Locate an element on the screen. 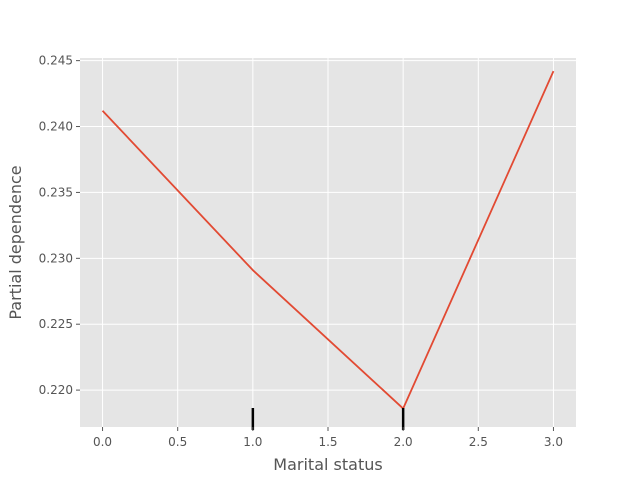 The width and height of the screenshot is (640, 480). y-tick-label: 0.225 is located at coordinates (56, 324).